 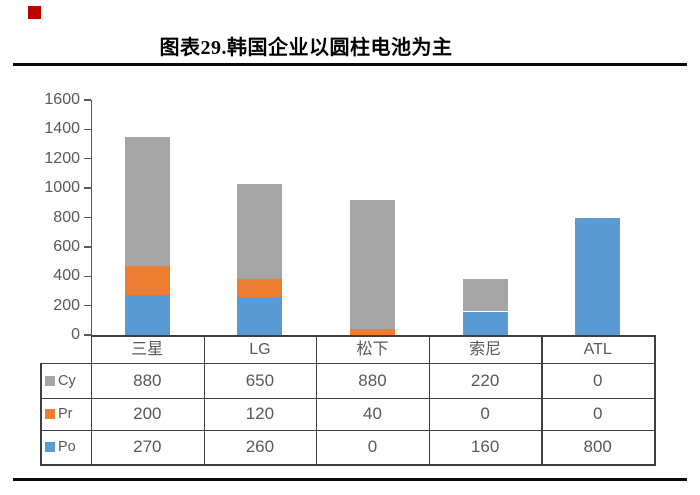 I want to click on chart-title: 图表29.韩国企业以圆柱电池为主, so click(x=306, y=48).